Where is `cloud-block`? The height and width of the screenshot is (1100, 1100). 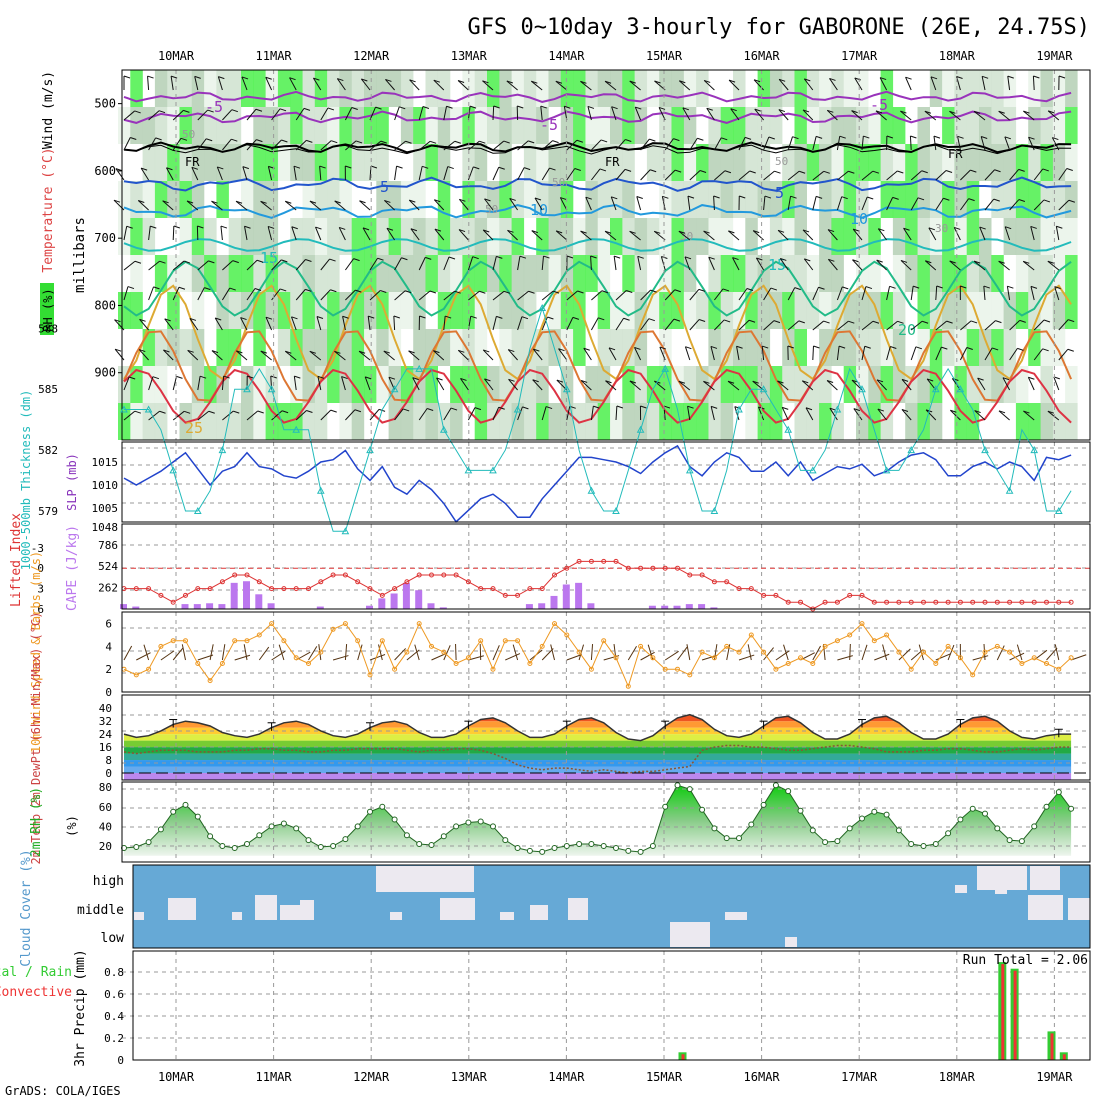 cloud-block is located at coordinates (1045, 878).